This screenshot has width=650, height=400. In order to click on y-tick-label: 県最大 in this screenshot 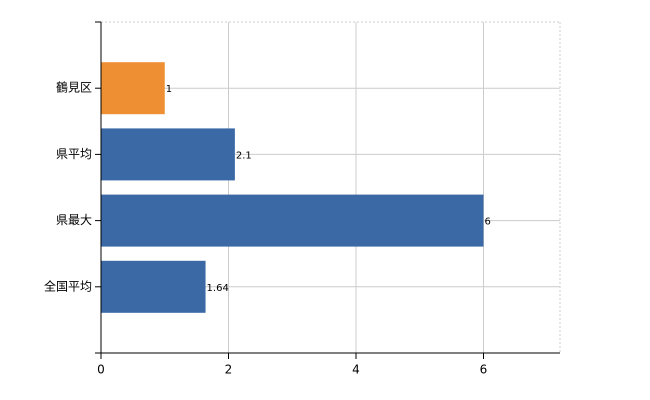, I will do `click(74, 220)`.